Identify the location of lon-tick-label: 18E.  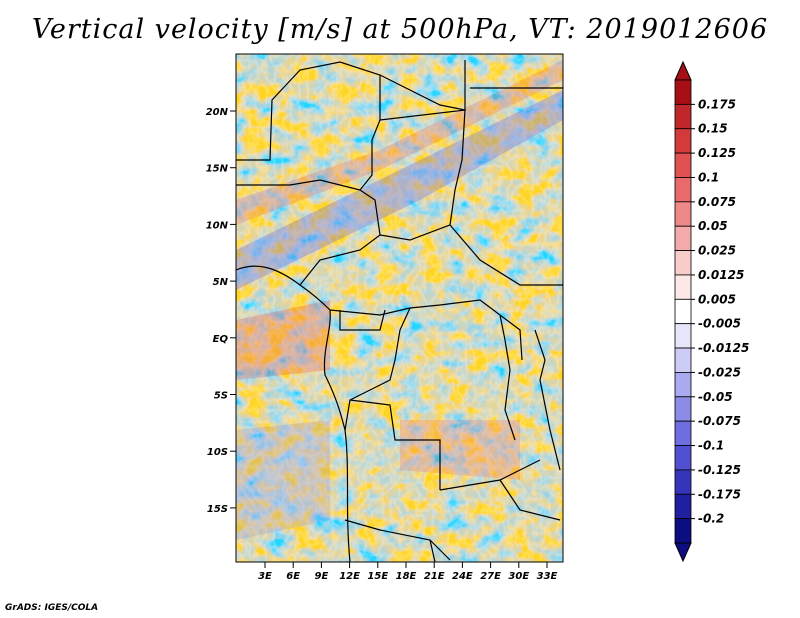
(406, 576).